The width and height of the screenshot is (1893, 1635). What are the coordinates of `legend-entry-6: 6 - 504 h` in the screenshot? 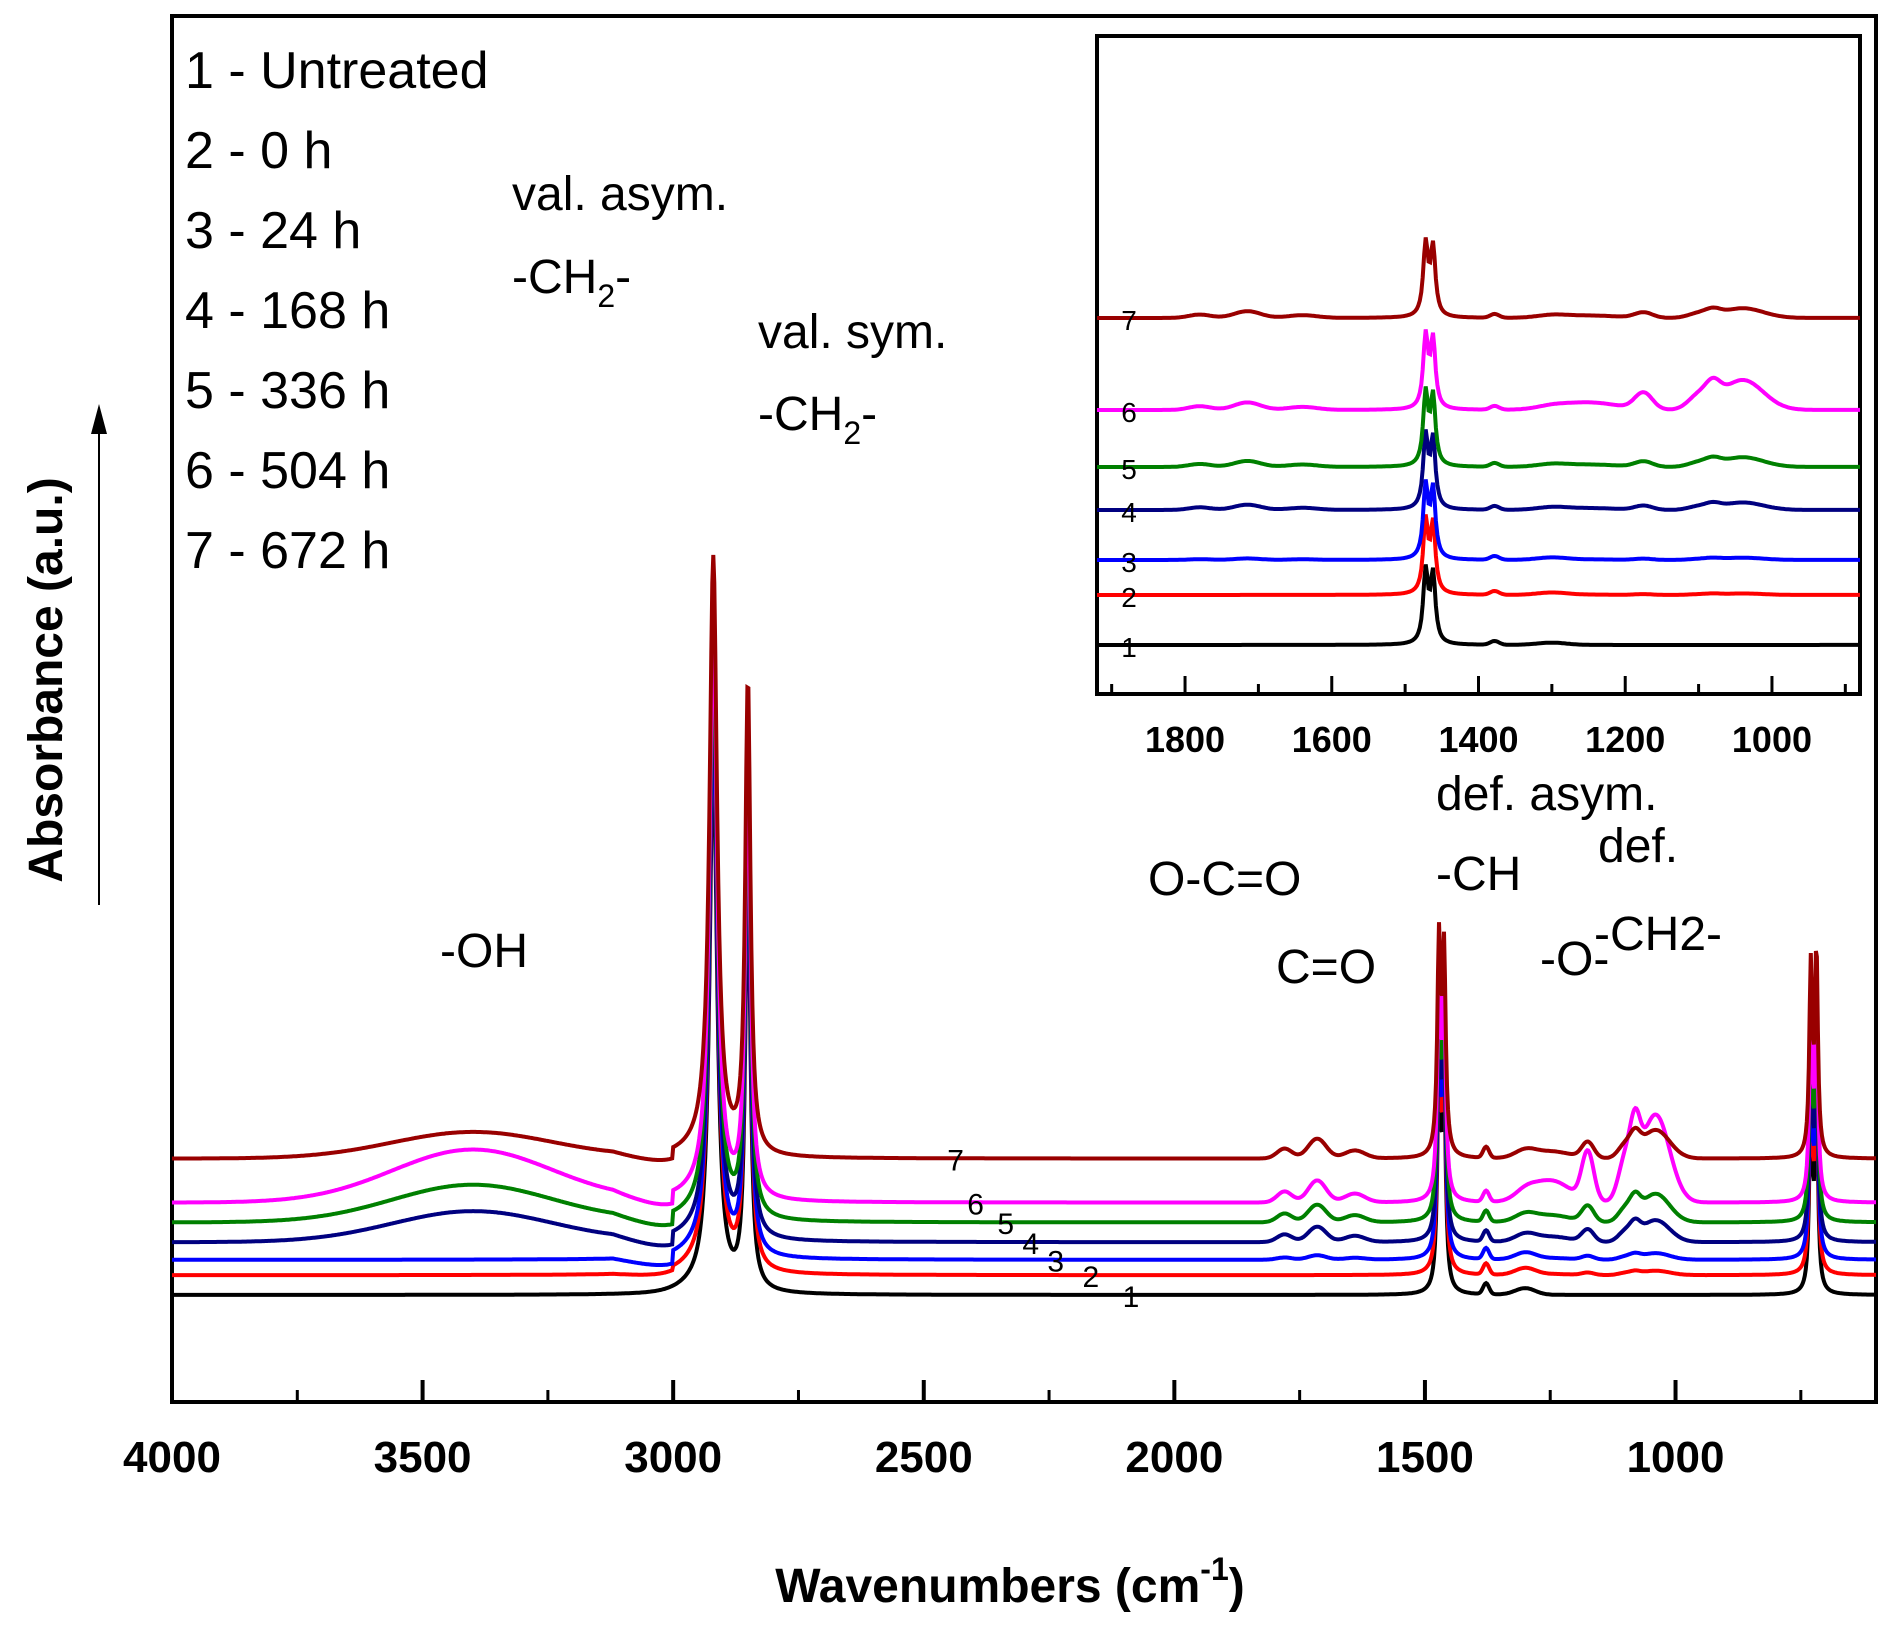 It's located at (287, 471).